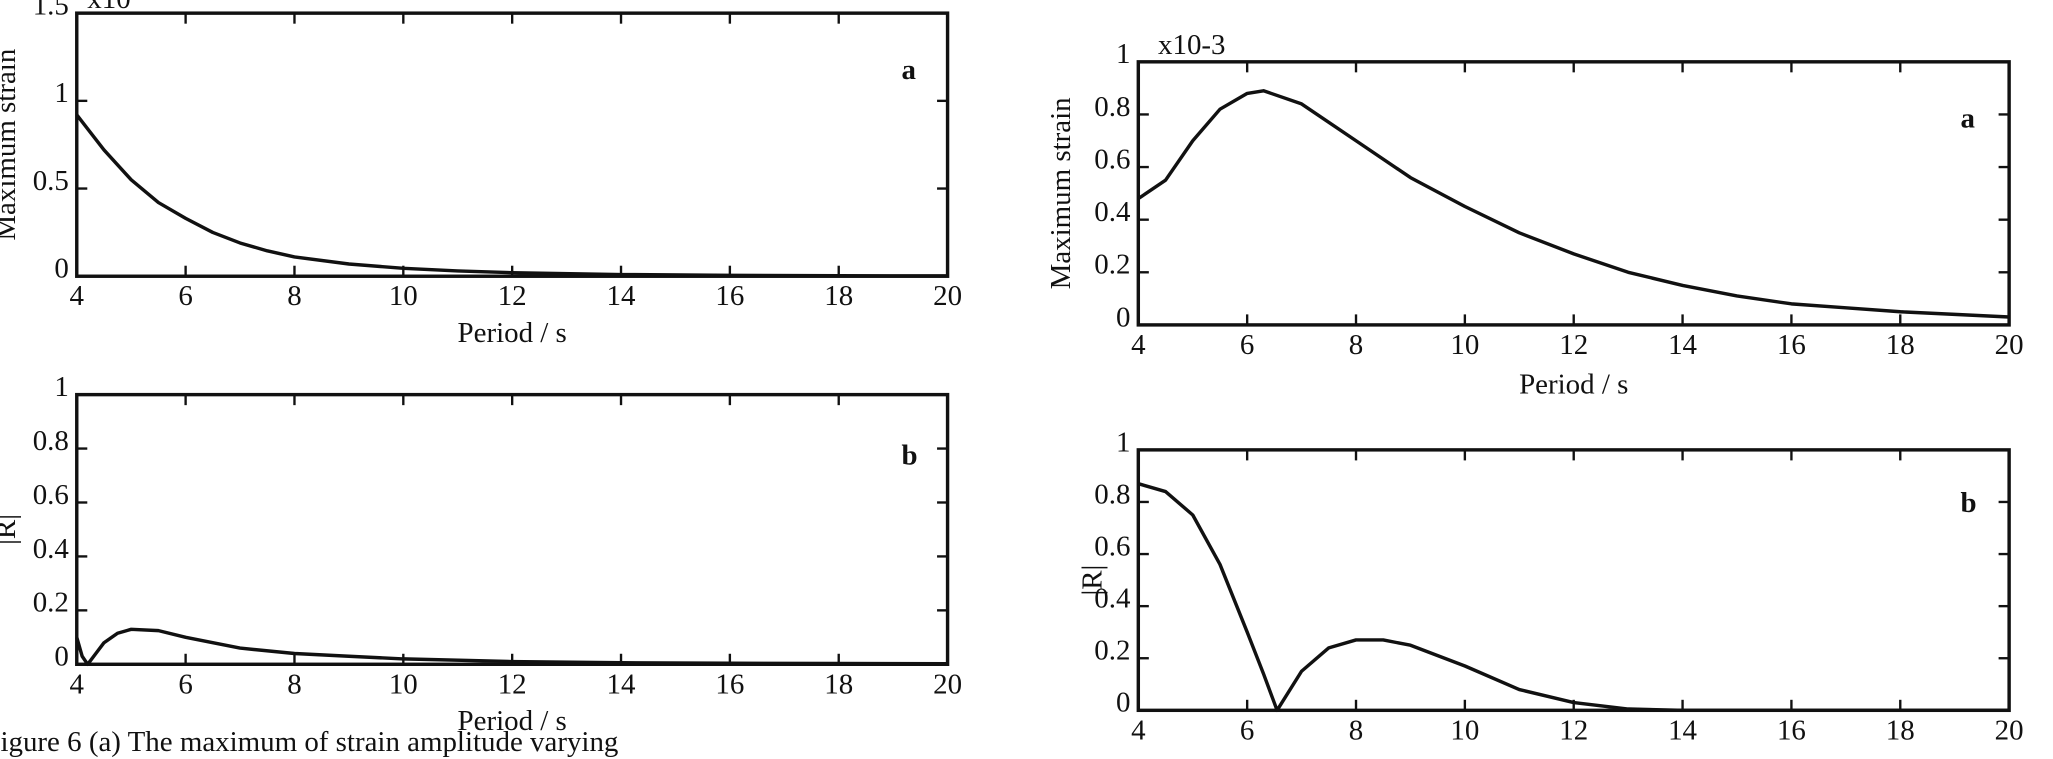 Image resolution: width=2053 pixels, height=759 pixels. What do you see at coordinates (51, 181) in the screenshot?
I see `y-tick-label: 0.5` at bounding box center [51, 181].